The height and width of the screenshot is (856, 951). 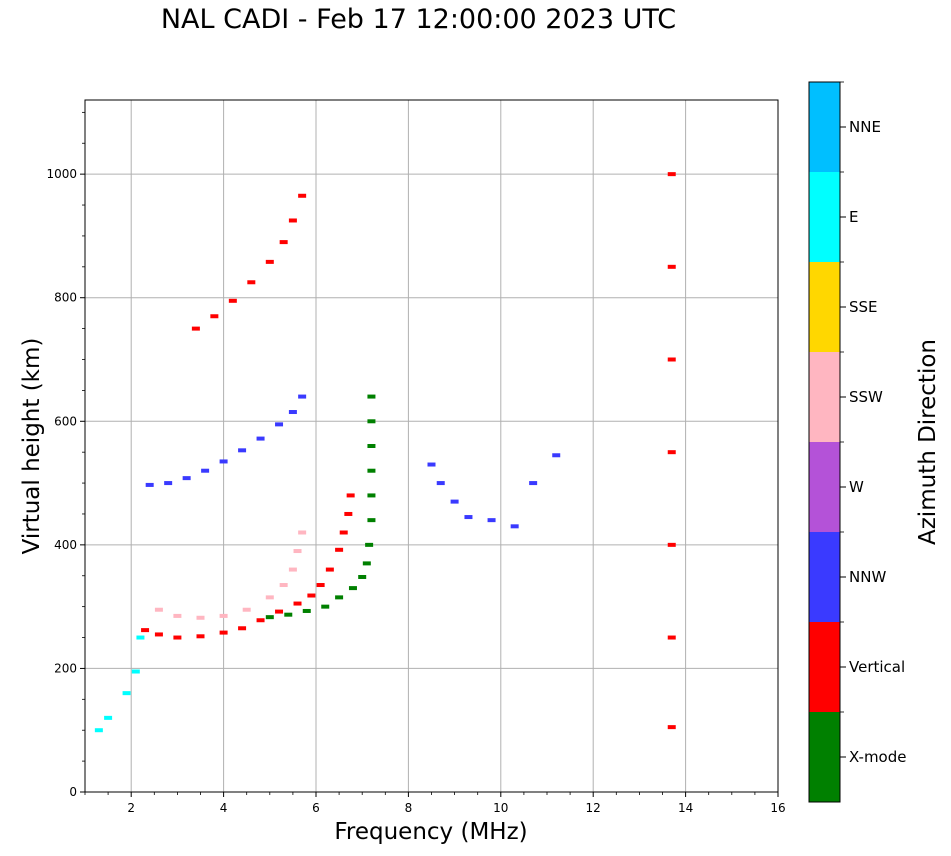 What do you see at coordinates (435, 803) in the screenshot?
I see `x-axis: 2 4 6 8 10 12 14 16` at bounding box center [435, 803].